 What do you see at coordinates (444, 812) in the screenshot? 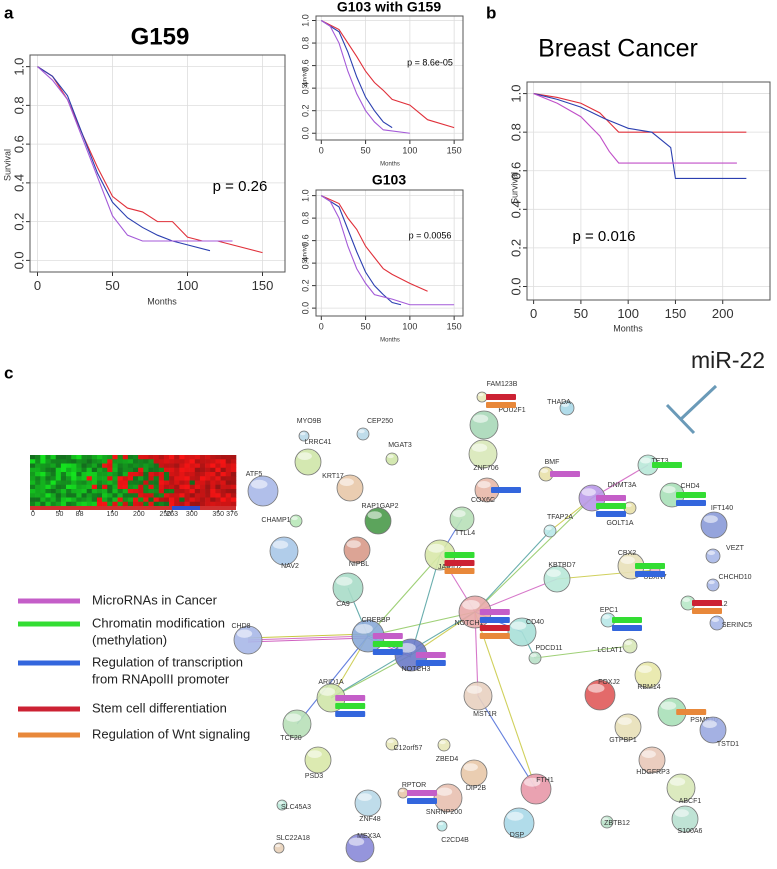
I see `node-label: SNRNP200` at bounding box center [444, 812].